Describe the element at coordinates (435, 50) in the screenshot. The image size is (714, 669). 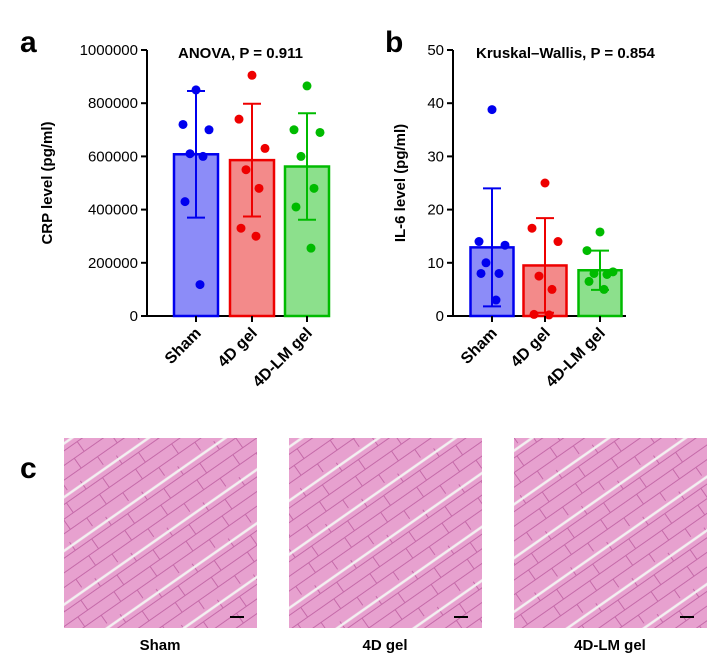
I see `y-tick-label: 50` at that location.